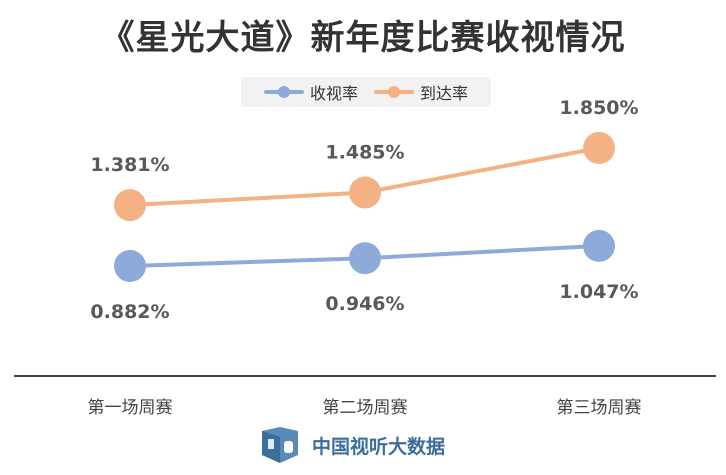 This screenshot has height=475, width=726. Describe the element at coordinates (599, 407) in the screenshot. I see `x-tick-label-2: 第三场周赛` at that location.